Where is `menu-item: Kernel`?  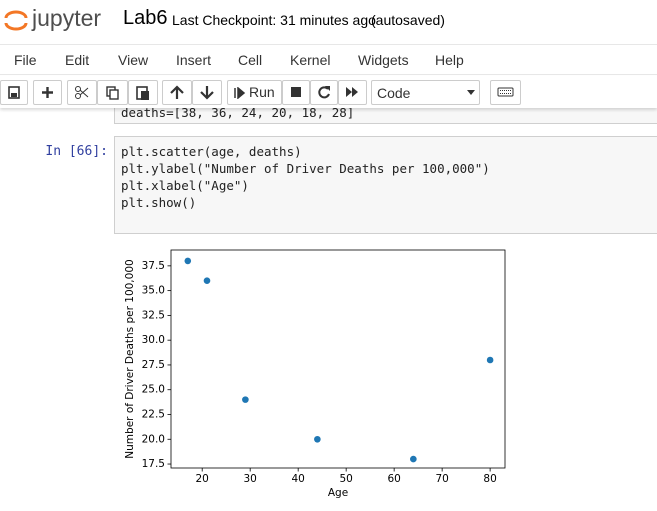 menu-item: Kernel is located at coordinates (310, 60).